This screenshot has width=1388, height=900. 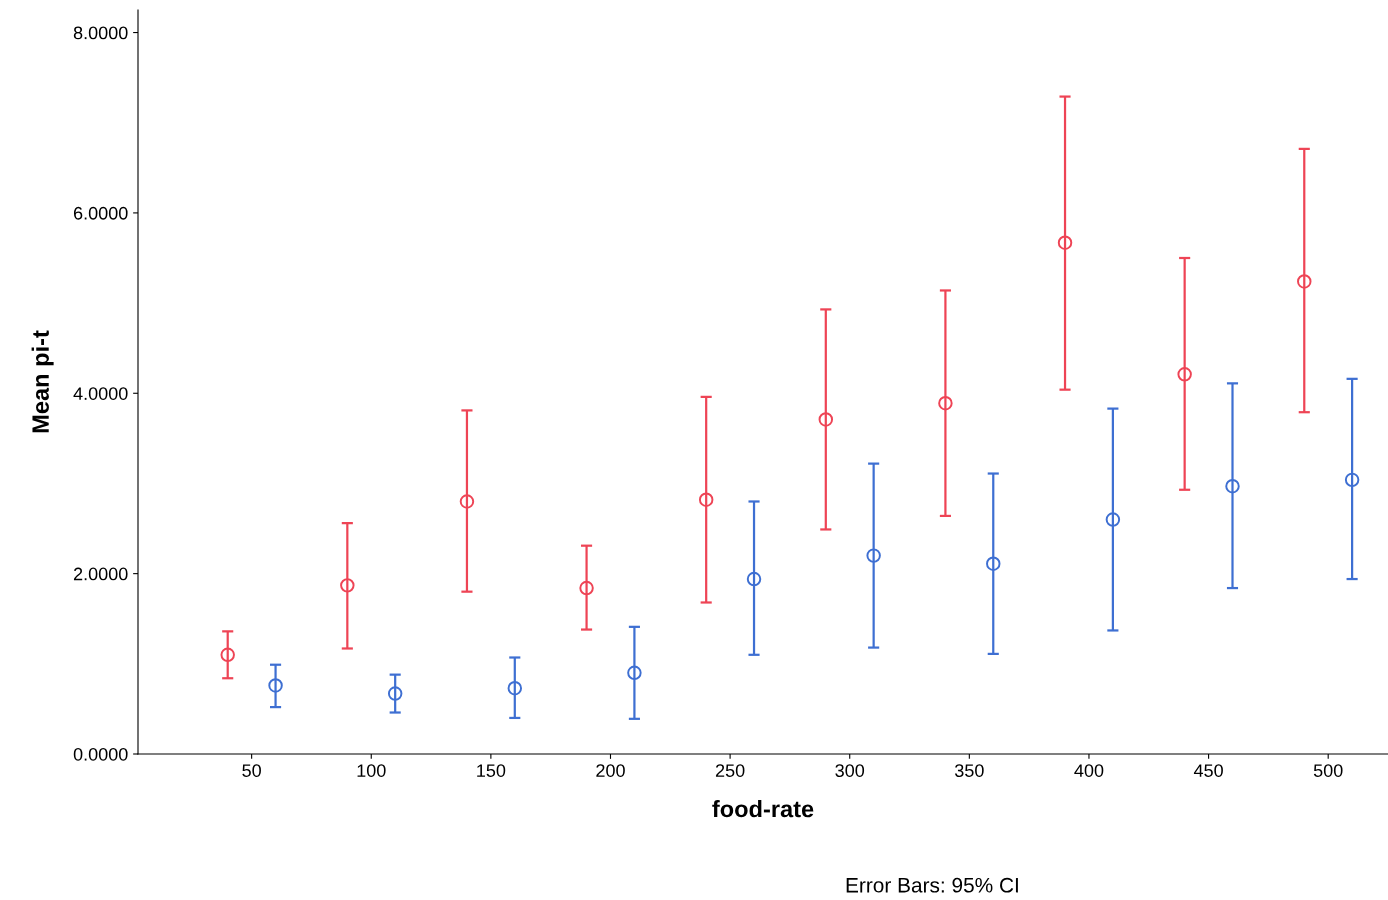 I want to click on x-tick-label: 400, so click(x=1089, y=770).